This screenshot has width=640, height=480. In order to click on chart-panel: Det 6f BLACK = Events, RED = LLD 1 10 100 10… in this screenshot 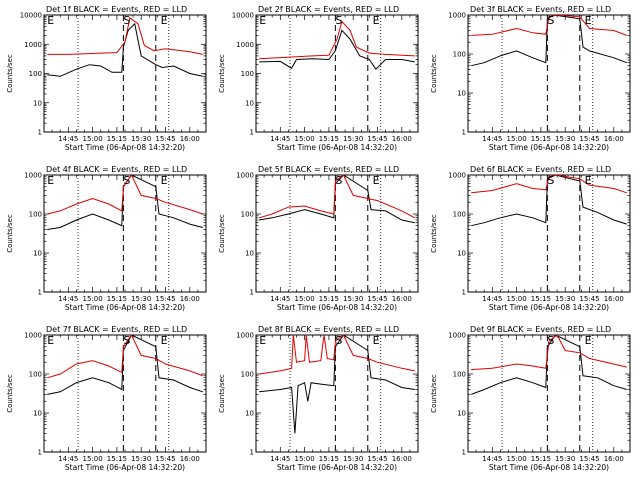, I will do `click(530, 238)`.